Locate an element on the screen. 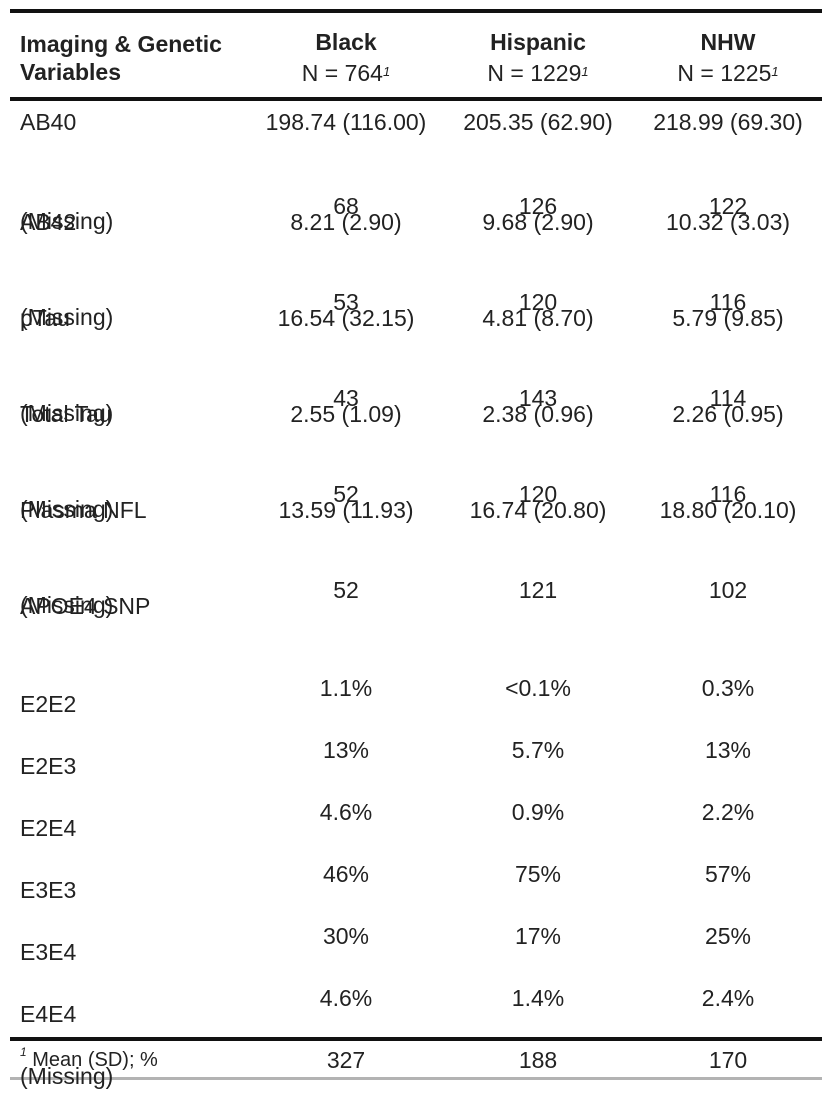 This screenshot has height=1096, width=832. row-label: E4E4 is located at coordinates (48, 1014).